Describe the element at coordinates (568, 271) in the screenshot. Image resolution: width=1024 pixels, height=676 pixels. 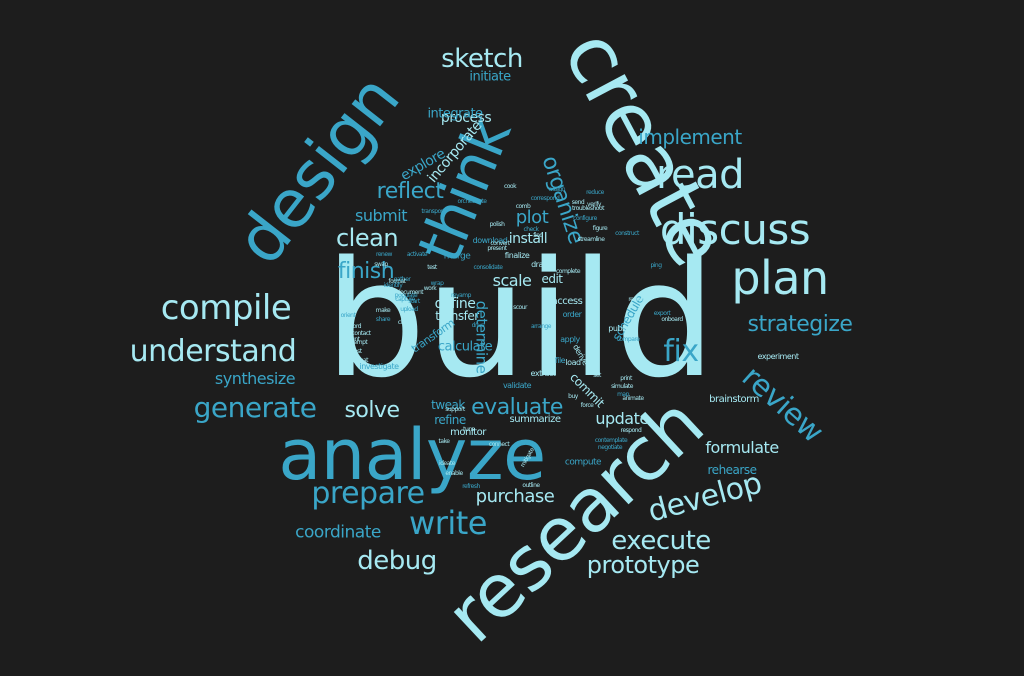
I see `word-complete: complete` at that location.